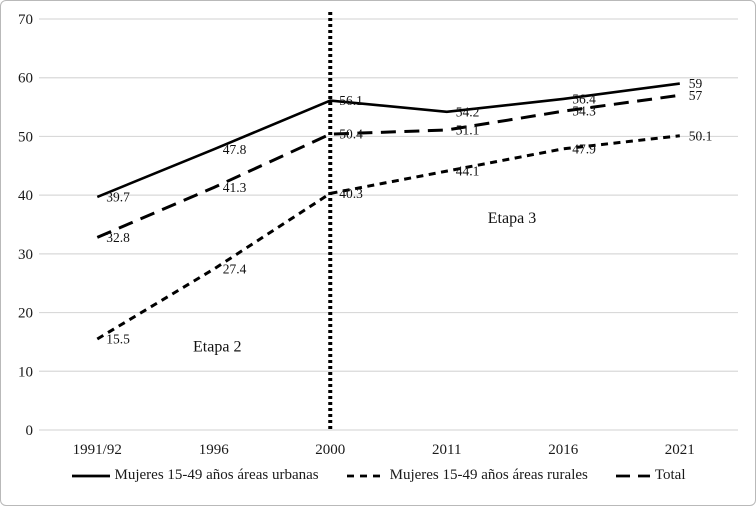  What do you see at coordinates (351, 134) in the screenshot?
I see `data-label-s2-p2: 50.4` at bounding box center [351, 134].